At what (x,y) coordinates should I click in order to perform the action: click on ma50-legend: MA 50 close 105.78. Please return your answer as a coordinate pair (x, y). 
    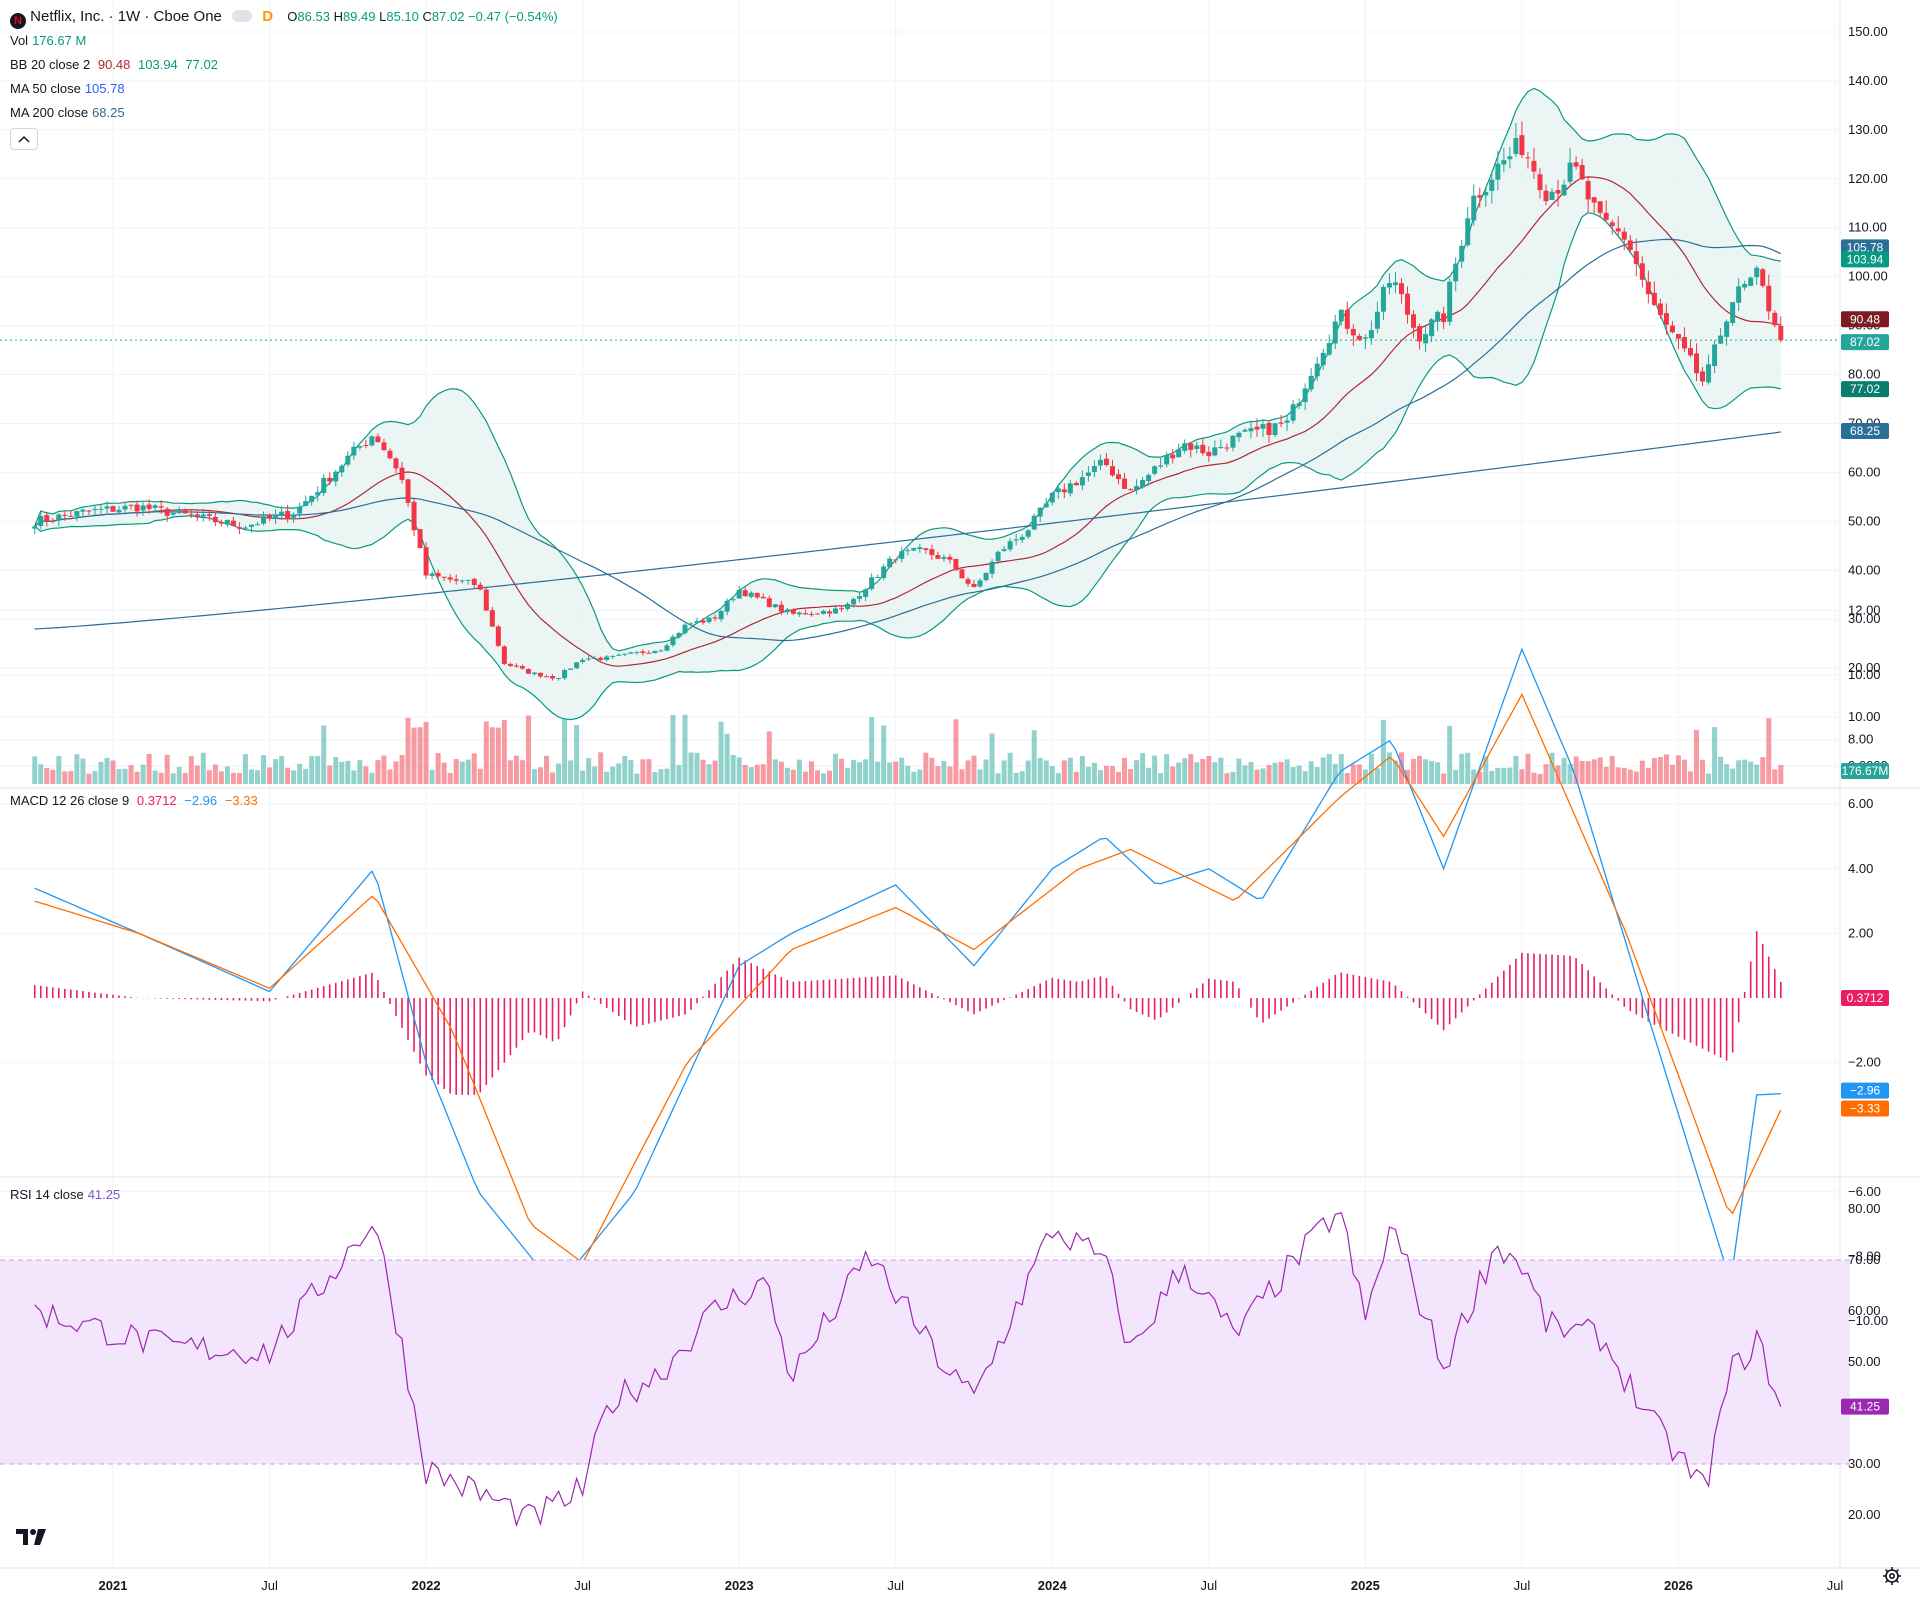
    Looking at the image, I should click on (67, 88).